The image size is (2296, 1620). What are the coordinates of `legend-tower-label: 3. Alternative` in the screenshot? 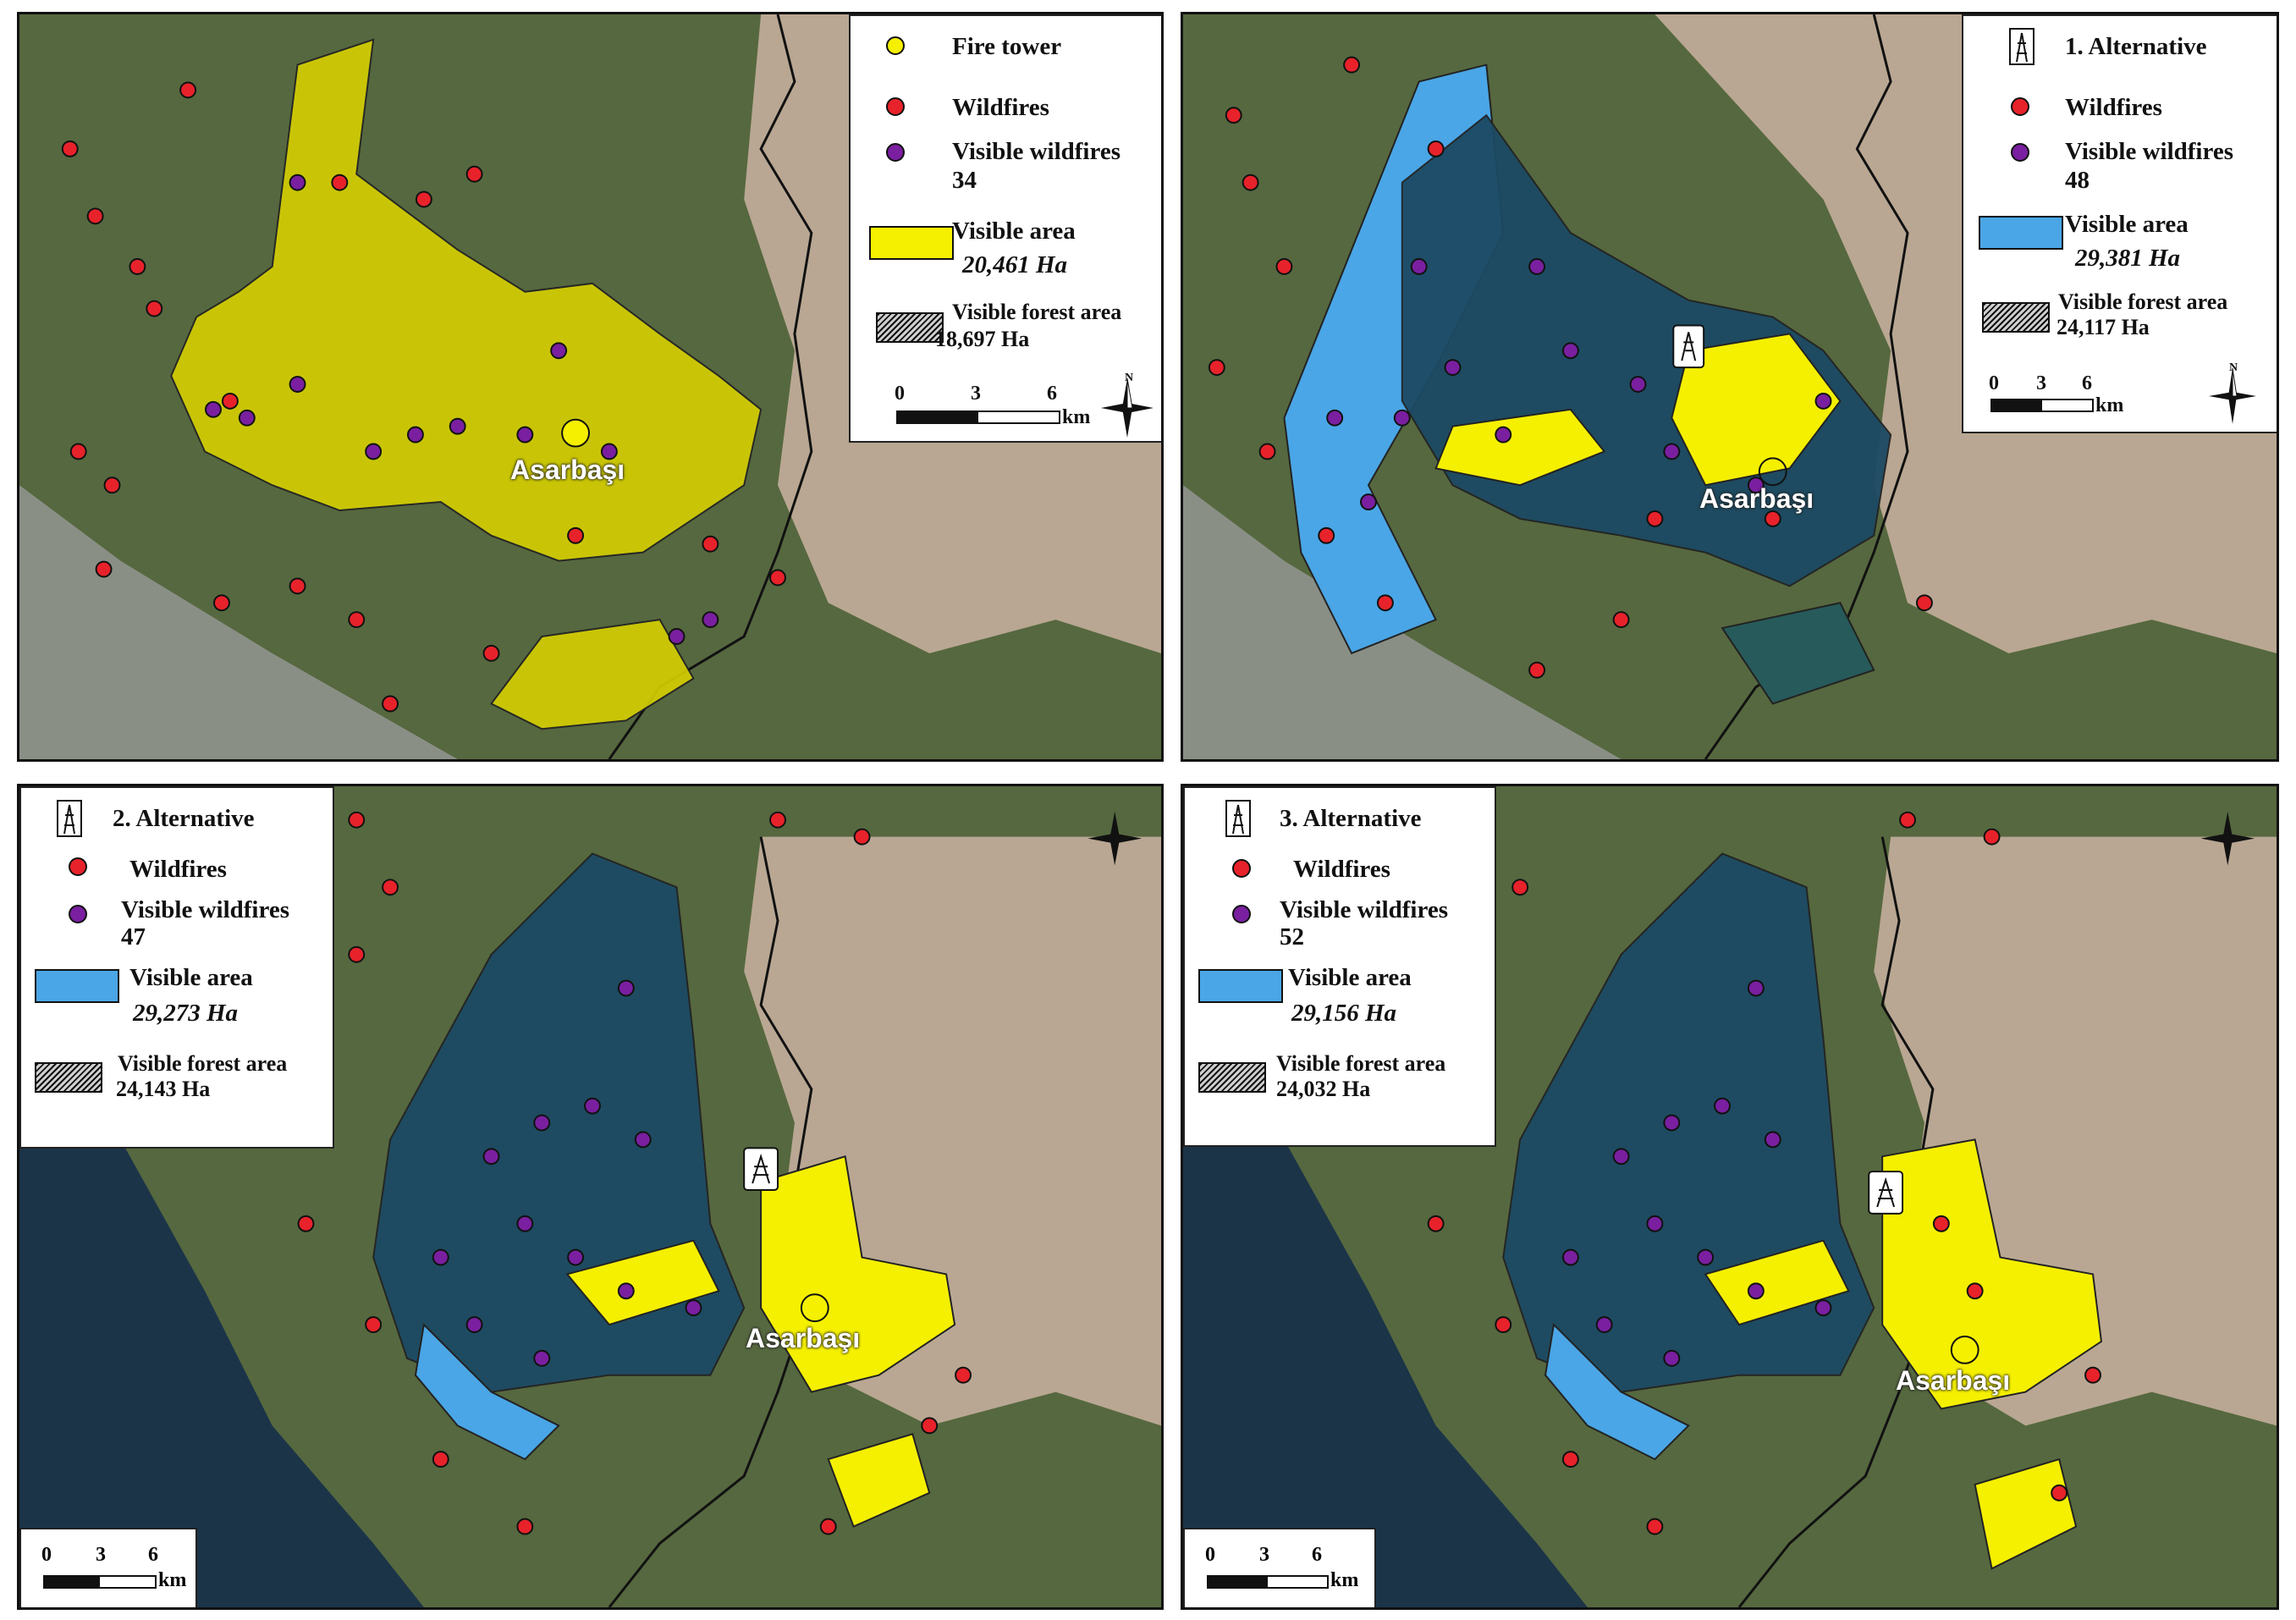 It's located at (1351, 818).